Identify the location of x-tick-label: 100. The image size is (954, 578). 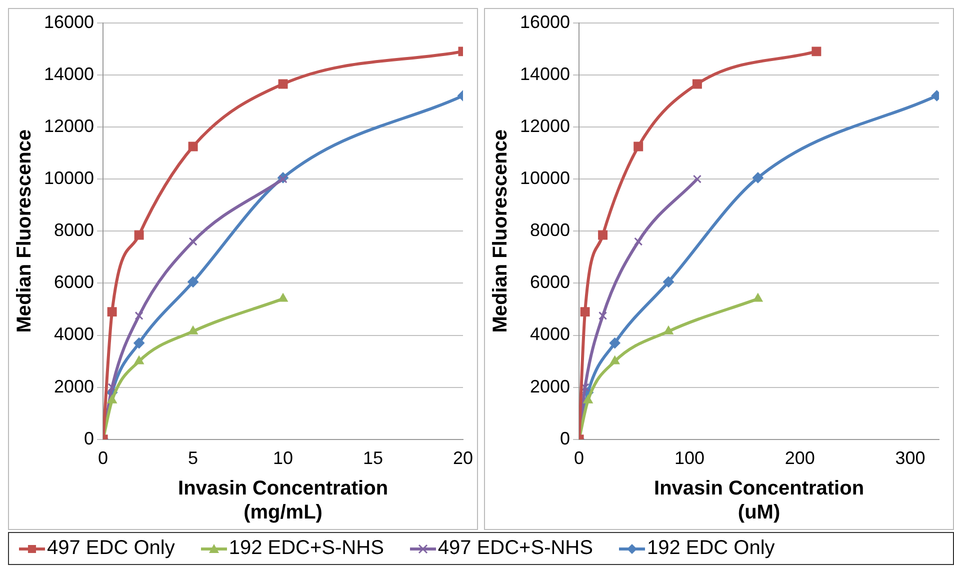
(689, 458).